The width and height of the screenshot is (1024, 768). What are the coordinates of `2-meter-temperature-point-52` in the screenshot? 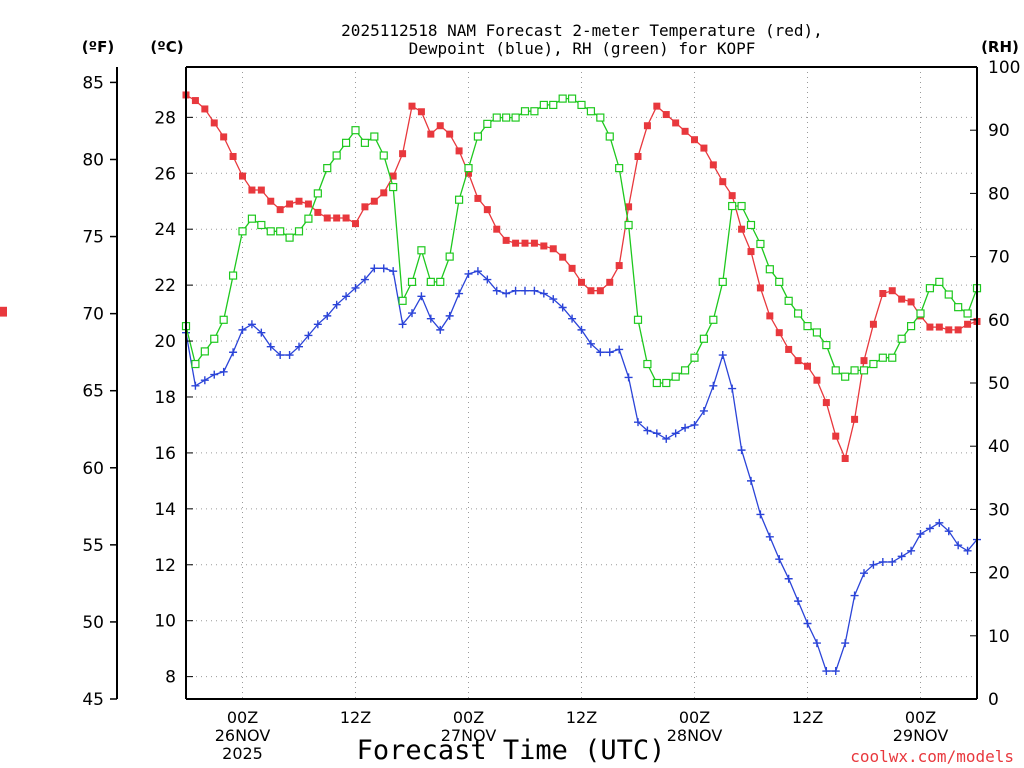 It's located at (676, 123).